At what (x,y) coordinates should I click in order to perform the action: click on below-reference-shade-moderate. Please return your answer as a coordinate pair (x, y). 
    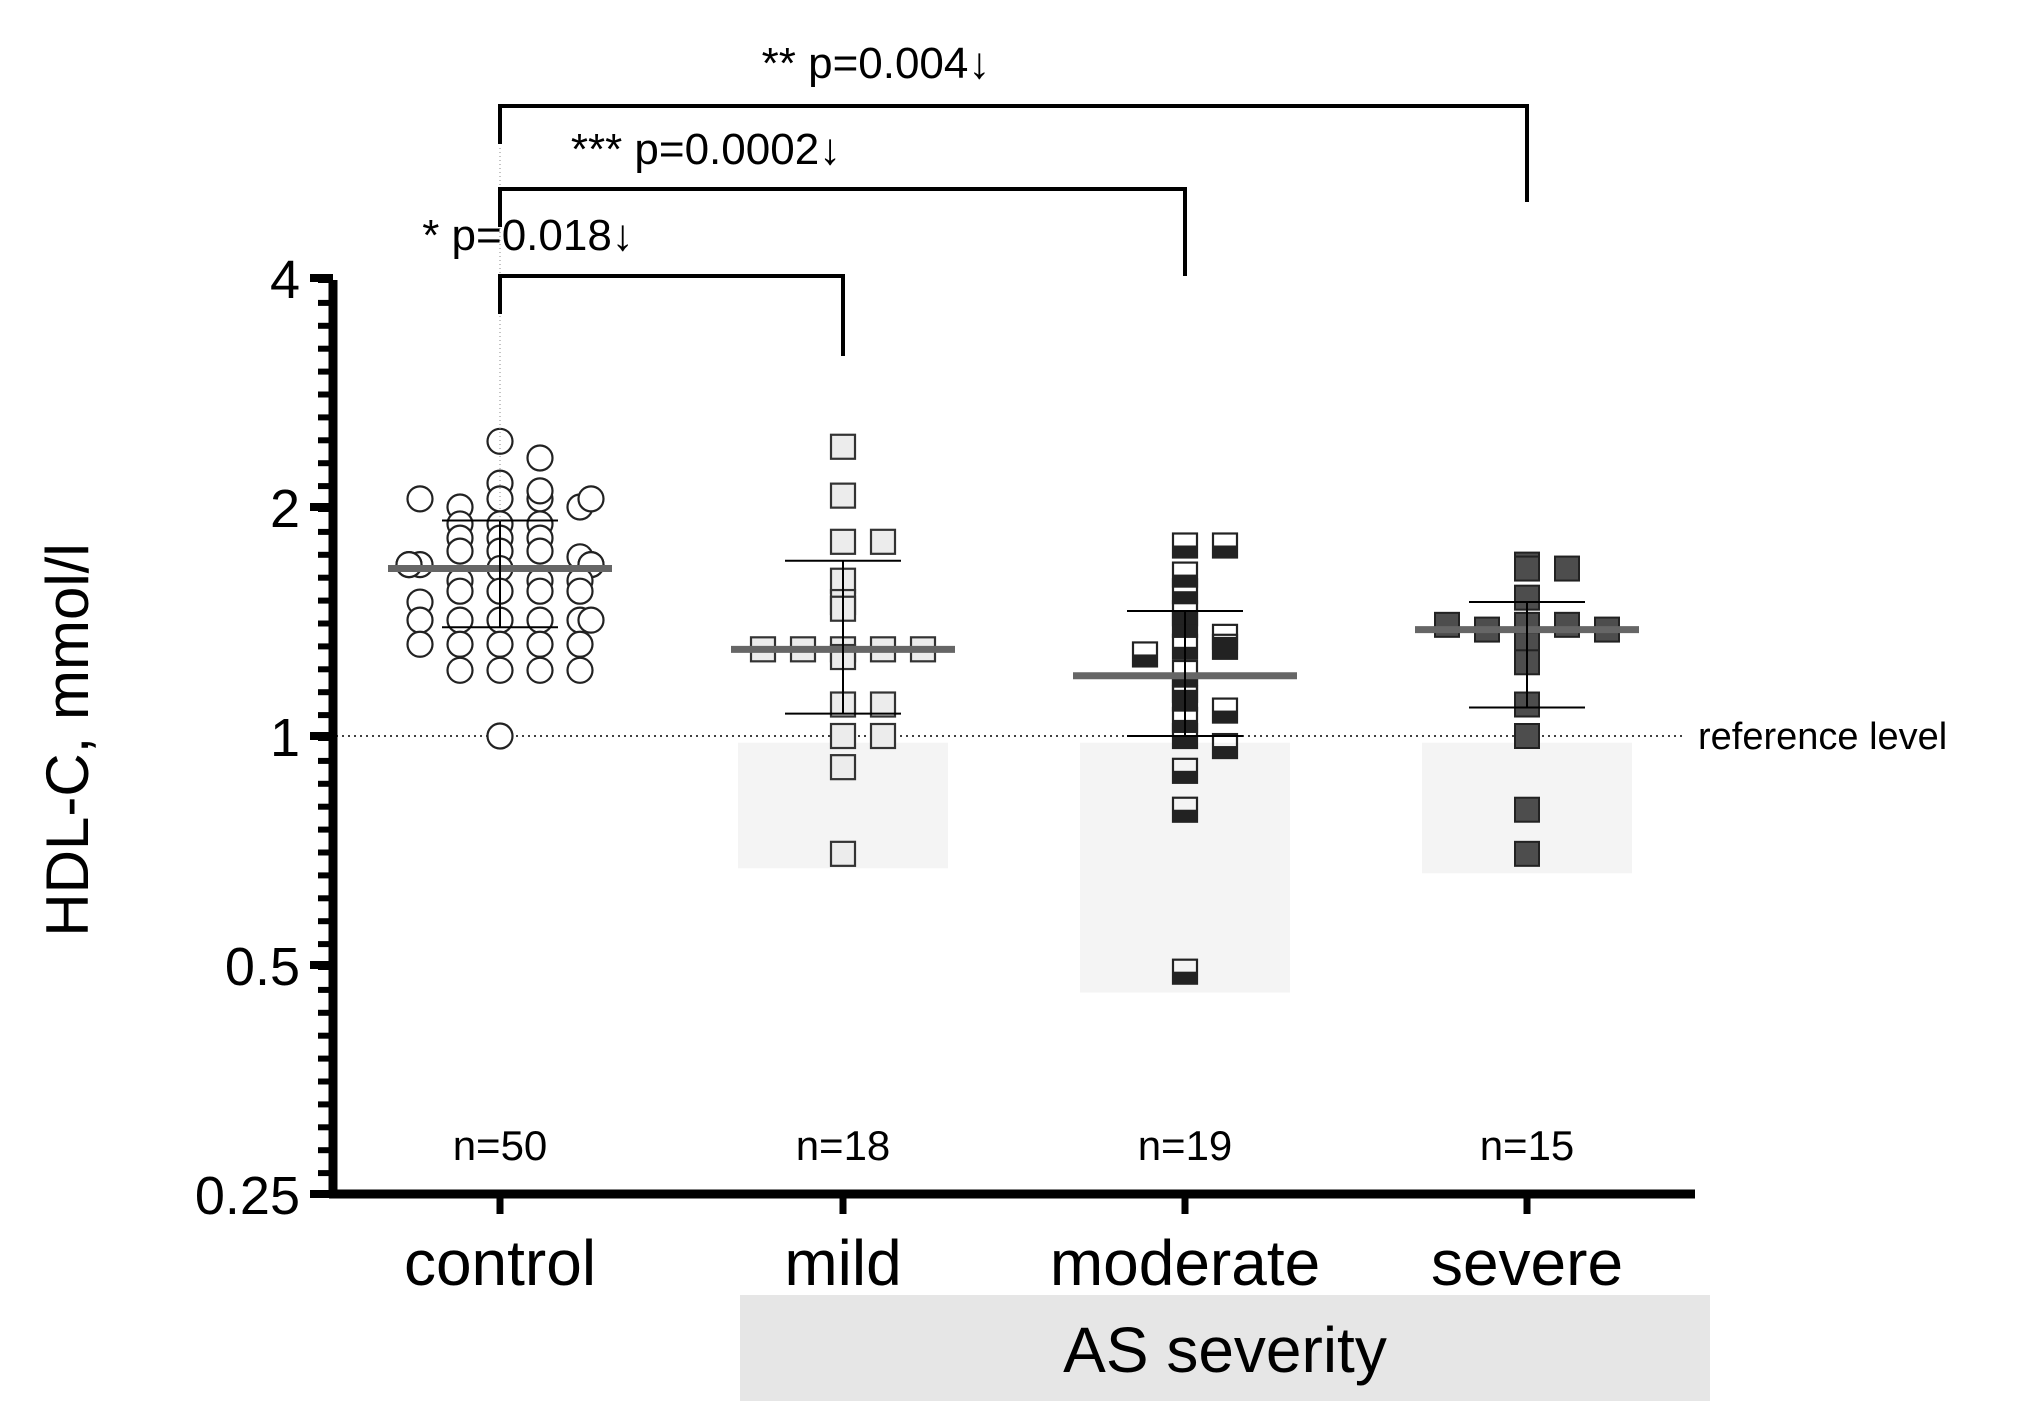
    Looking at the image, I should click on (1185, 867).